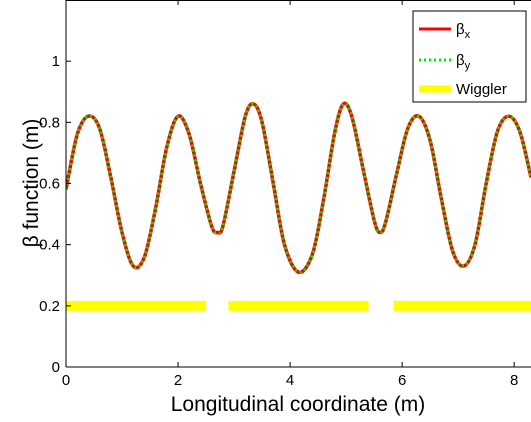 The width and height of the screenshot is (531, 422). What do you see at coordinates (298, 404) in the screenshot?
I see `x-axis-label: Longitudinal coordinate (m)` at bounding box center [298, 404].